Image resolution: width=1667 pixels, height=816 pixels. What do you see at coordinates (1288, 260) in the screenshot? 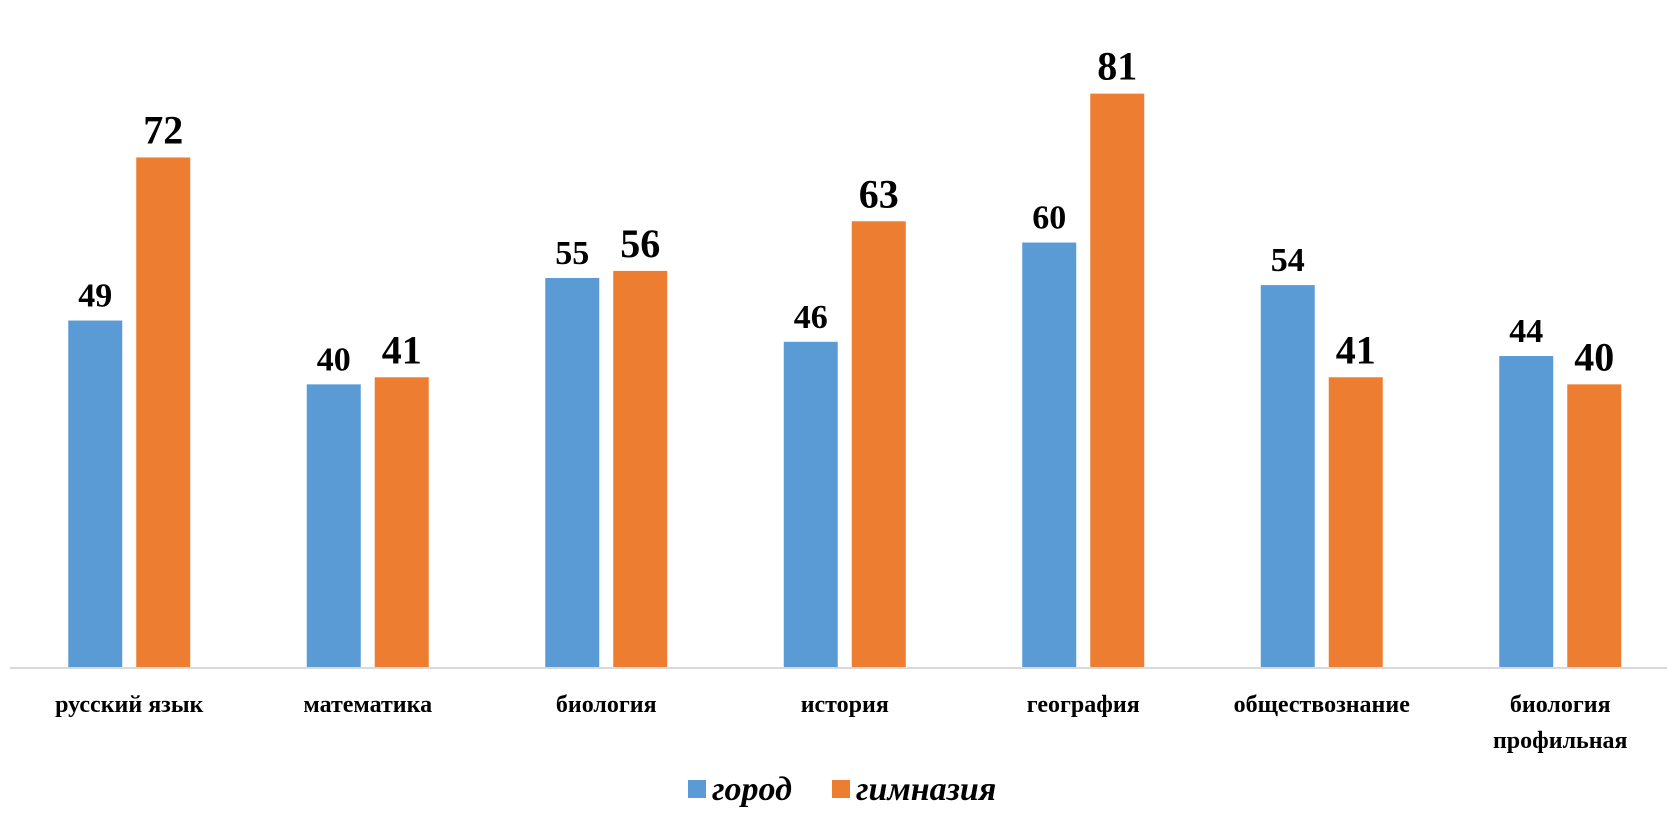
I see `data-label-city-5: 54` at bounding box center [1288, 260].